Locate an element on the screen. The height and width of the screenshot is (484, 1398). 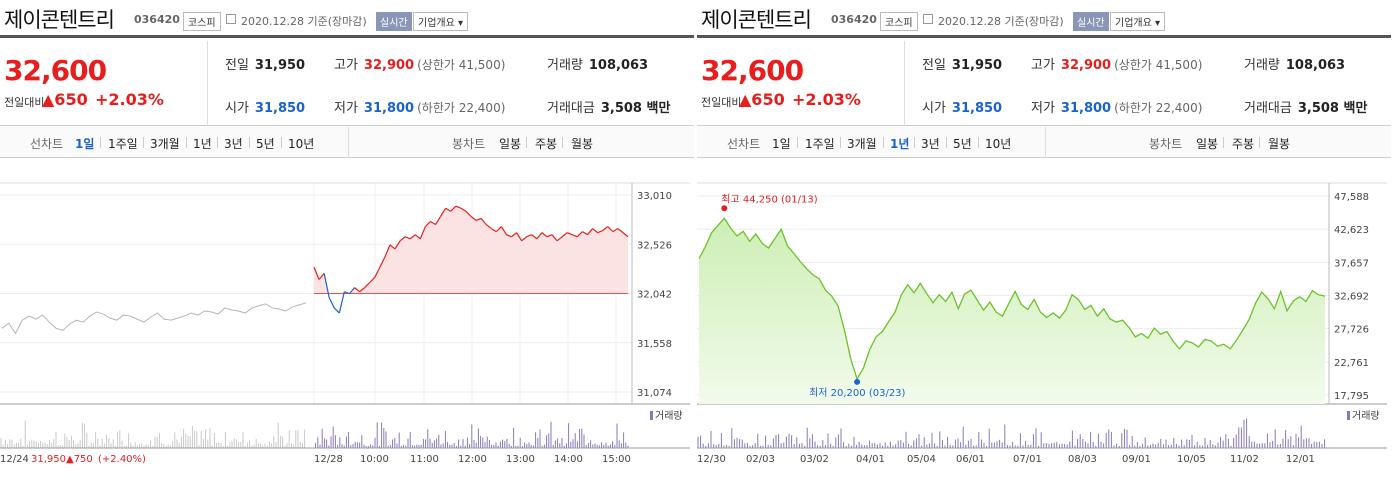
trade-amount: 거래대금 3,508 백만 is located at coordinates (609, 108).